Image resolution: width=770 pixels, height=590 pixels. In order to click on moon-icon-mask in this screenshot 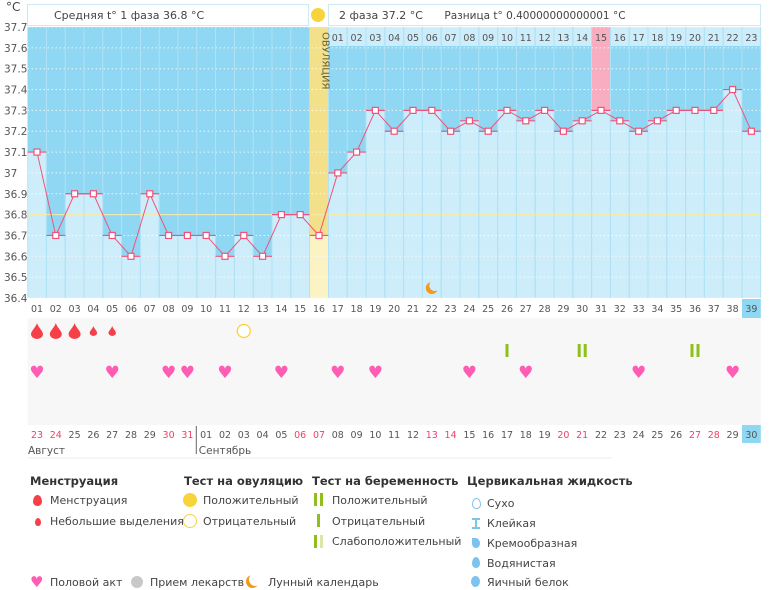, I will do `click(435, 285)`.